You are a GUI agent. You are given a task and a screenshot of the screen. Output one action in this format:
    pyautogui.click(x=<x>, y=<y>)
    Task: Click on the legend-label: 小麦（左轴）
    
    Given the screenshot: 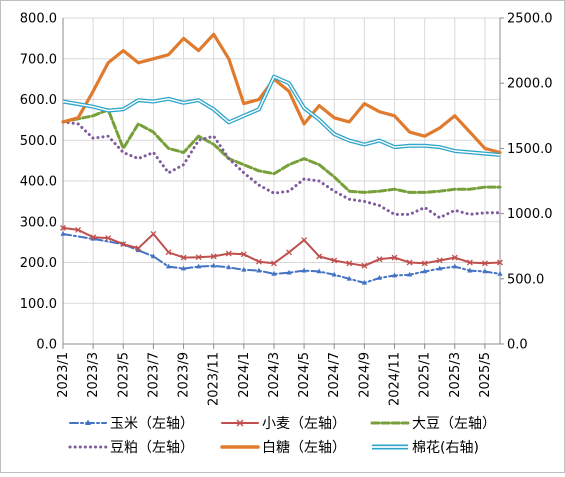 What is the action you would take?
    pyautogui.click(x=304, y=424)
    